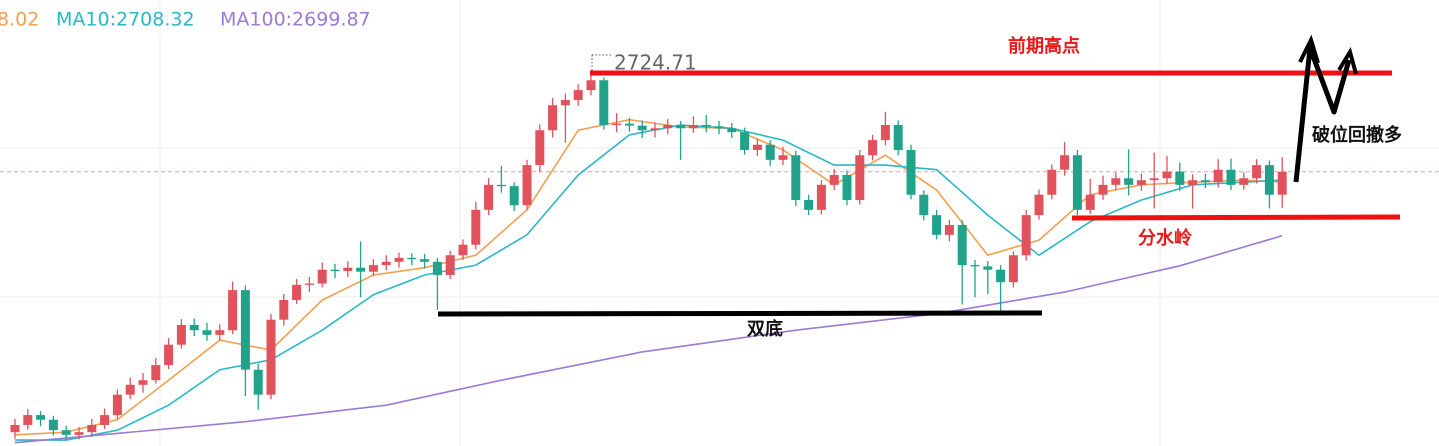  Describe the element at coordinates (1165, 238) in the screenshot. I see `annotation: 分水岭` at that location.